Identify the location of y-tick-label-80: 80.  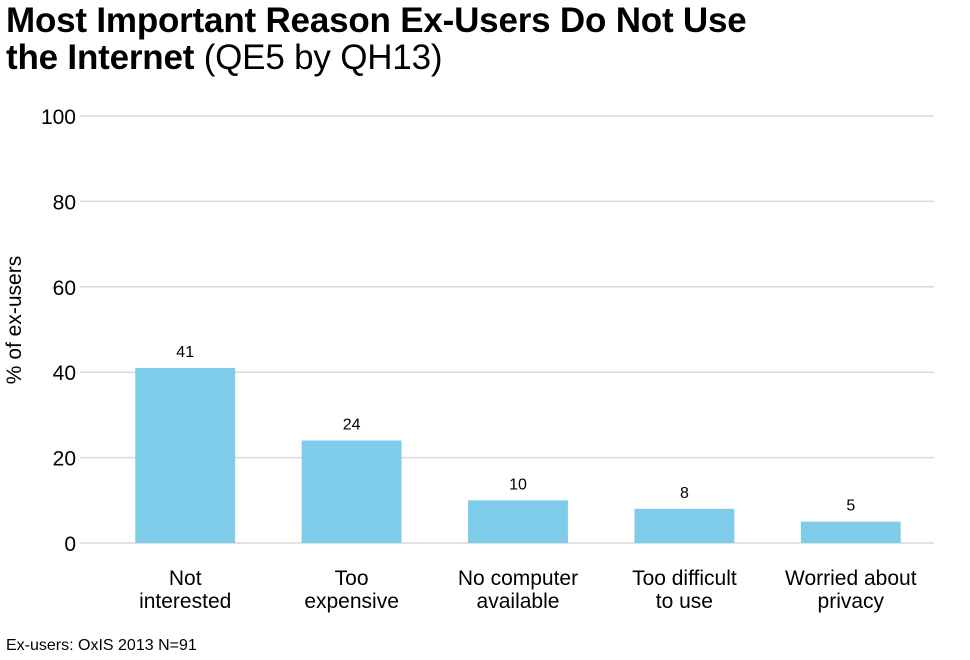
(64, 202).